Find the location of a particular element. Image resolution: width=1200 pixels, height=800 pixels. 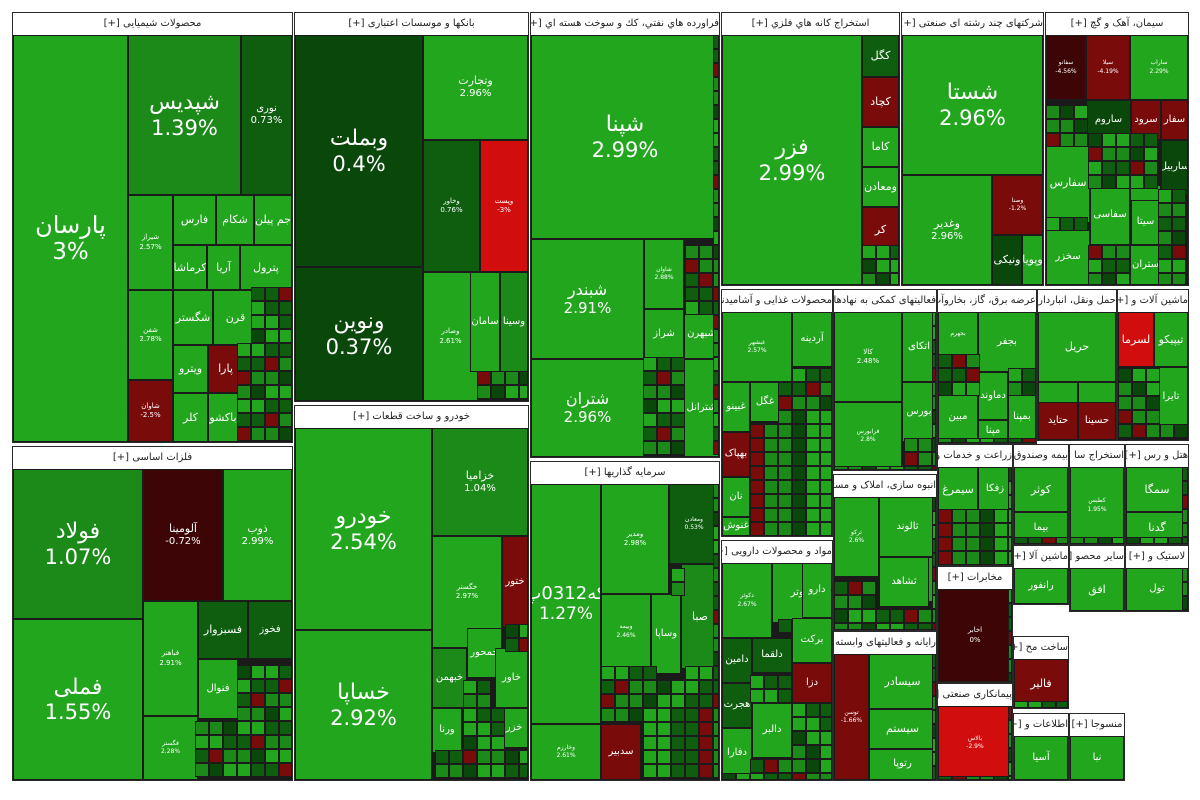

stock-tile: صبا is located at coordinates (700, 616).